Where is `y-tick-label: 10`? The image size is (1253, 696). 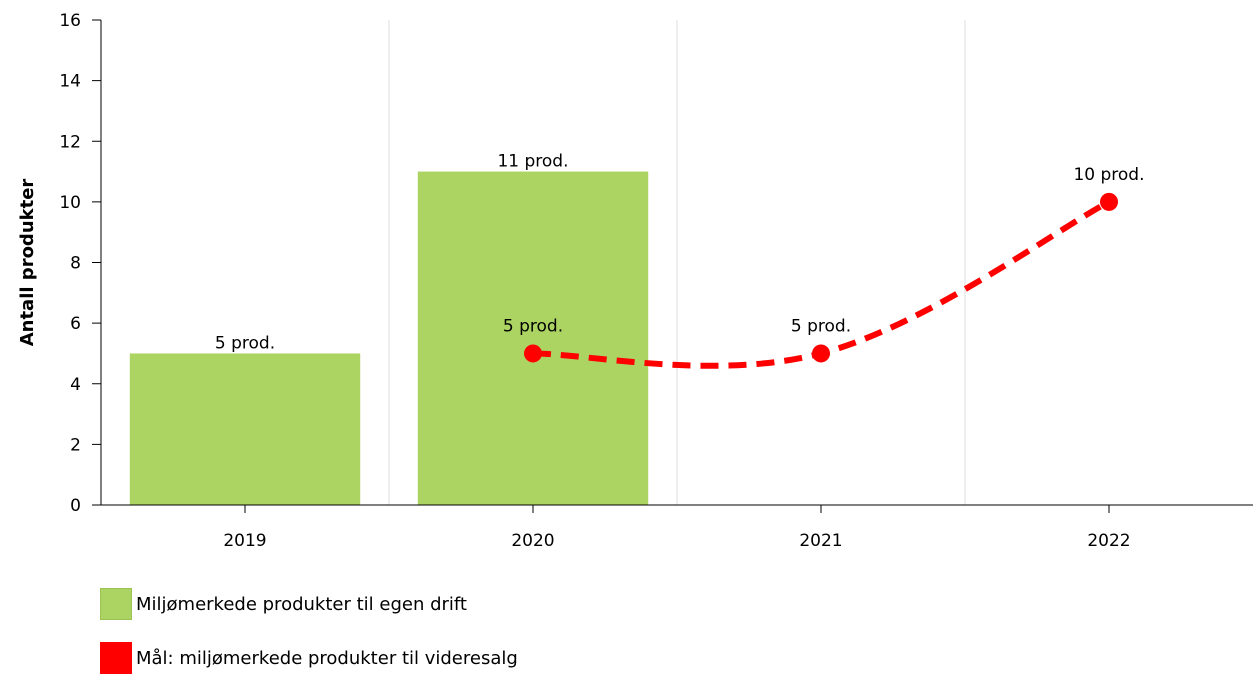 y-tick-label: 10 is located at coordinates (70, 203).